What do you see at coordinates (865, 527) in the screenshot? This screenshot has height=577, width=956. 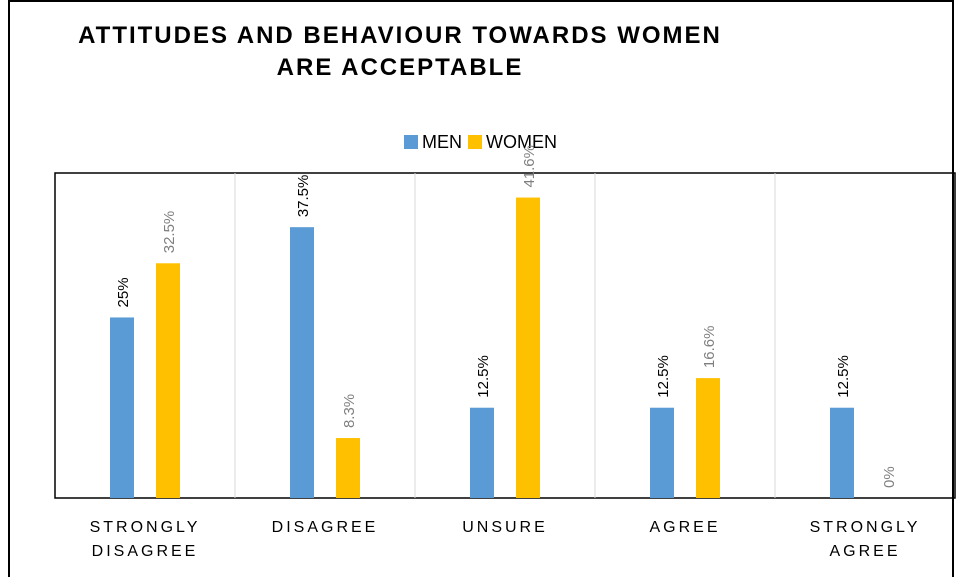 I see `category-label-4-0: STRONGLY` at bounding box center [865, 527].